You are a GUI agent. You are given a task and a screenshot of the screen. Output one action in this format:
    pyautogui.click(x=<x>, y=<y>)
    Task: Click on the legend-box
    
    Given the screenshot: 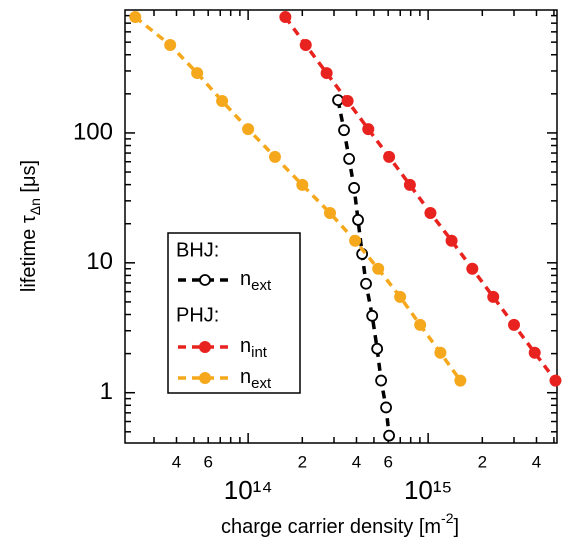 What is the action you would take?
    pyautogui.click(x=234, y=313)
    